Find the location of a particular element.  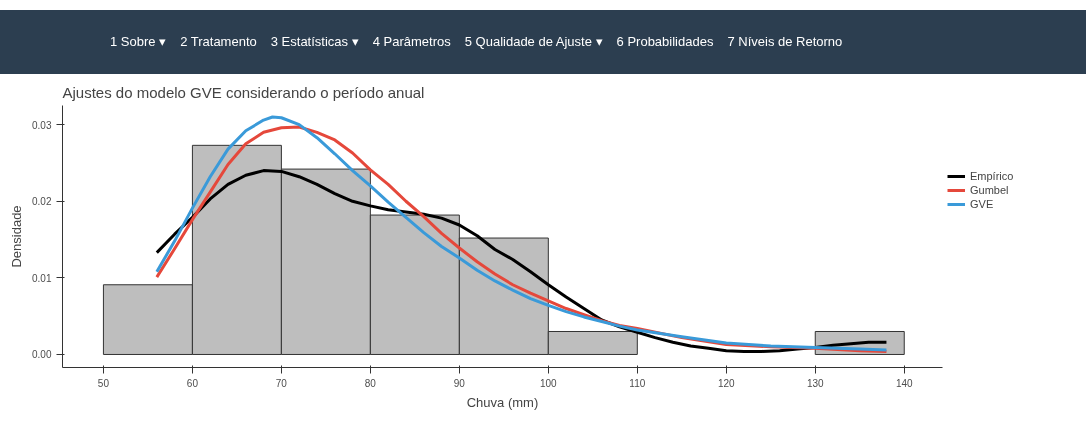

text: 5 Qualidade de Ajuste ▾ is located at coordinates (533, 41).